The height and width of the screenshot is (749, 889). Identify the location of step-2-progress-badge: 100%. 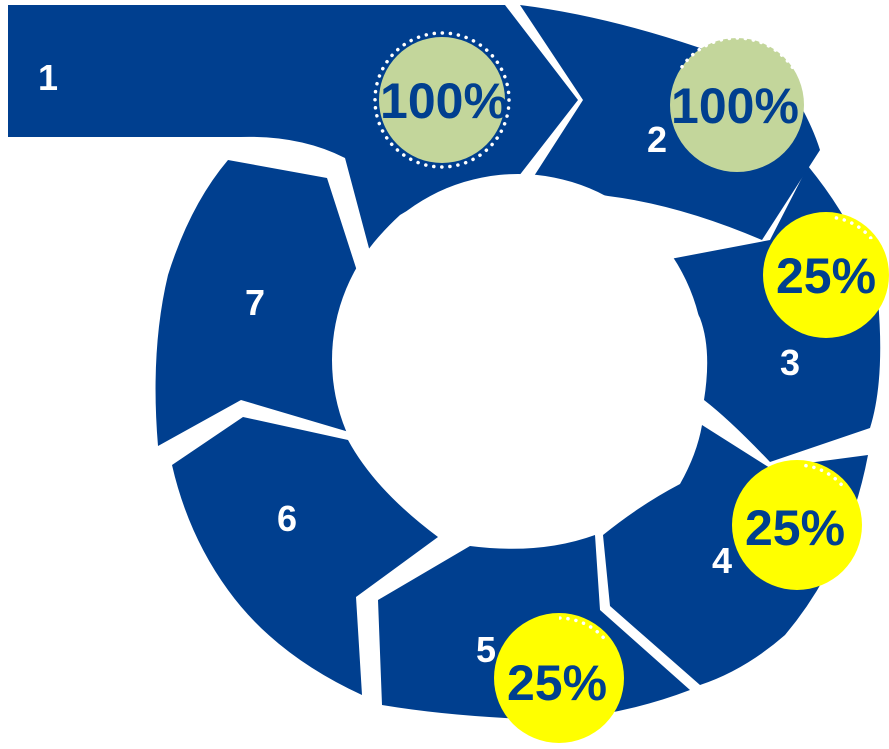
(737, 105).